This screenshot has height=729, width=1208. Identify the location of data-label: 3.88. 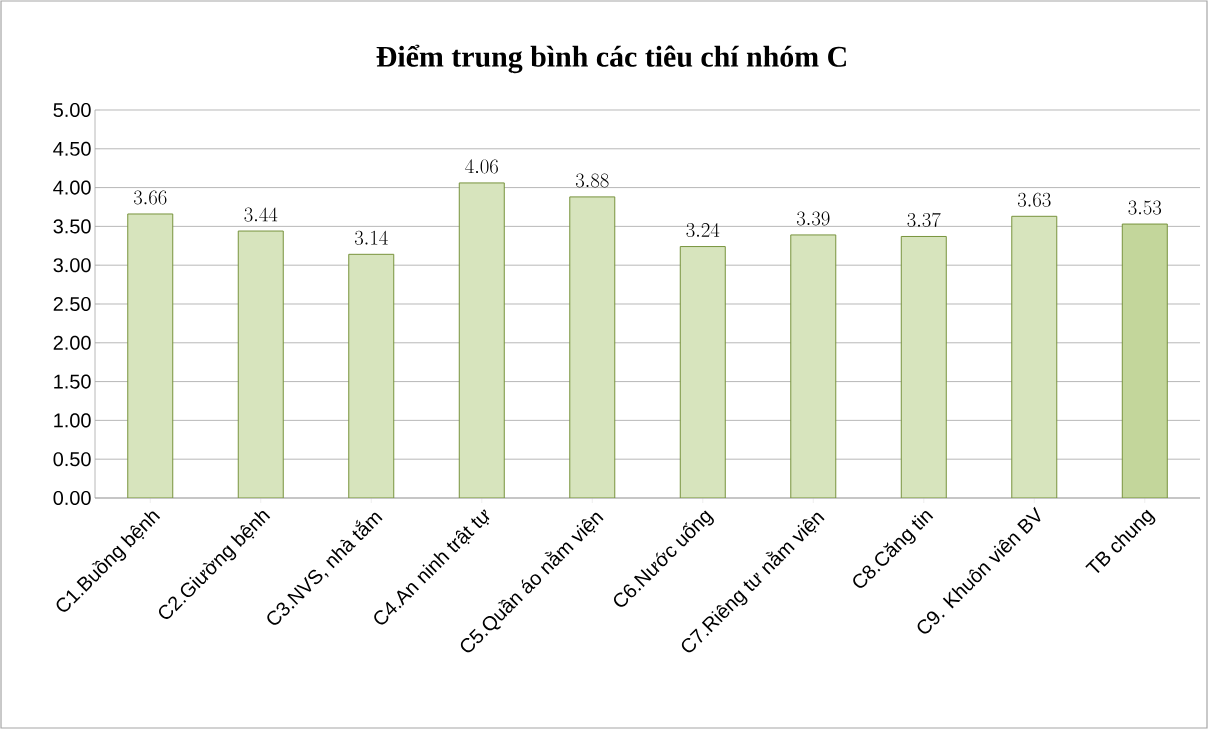
(592, 180).